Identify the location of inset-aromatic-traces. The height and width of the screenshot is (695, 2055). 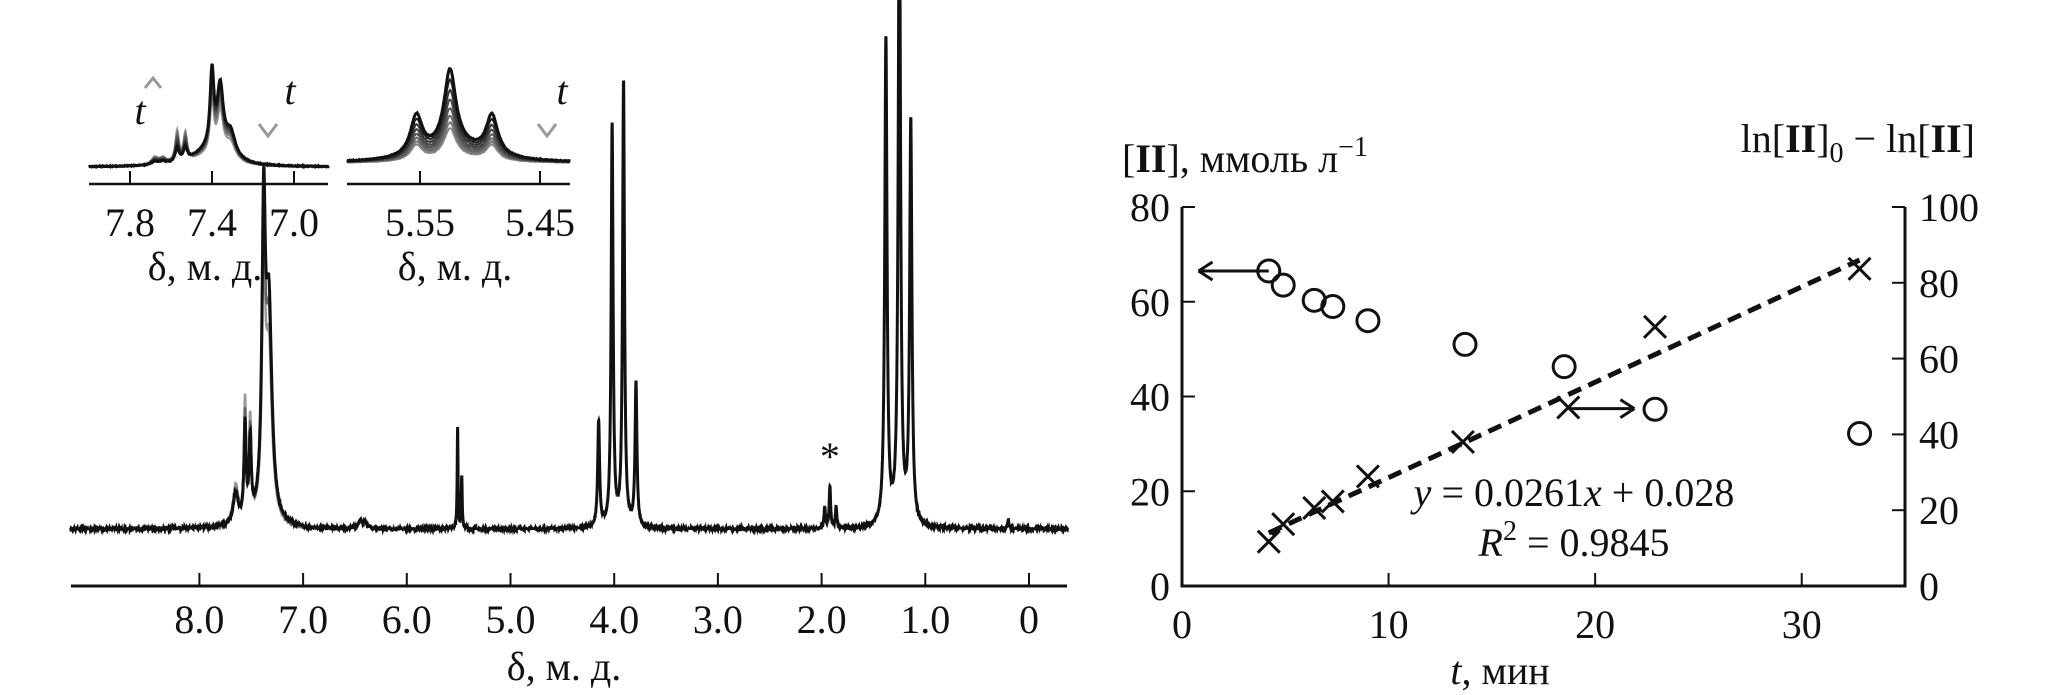
(209, 116).